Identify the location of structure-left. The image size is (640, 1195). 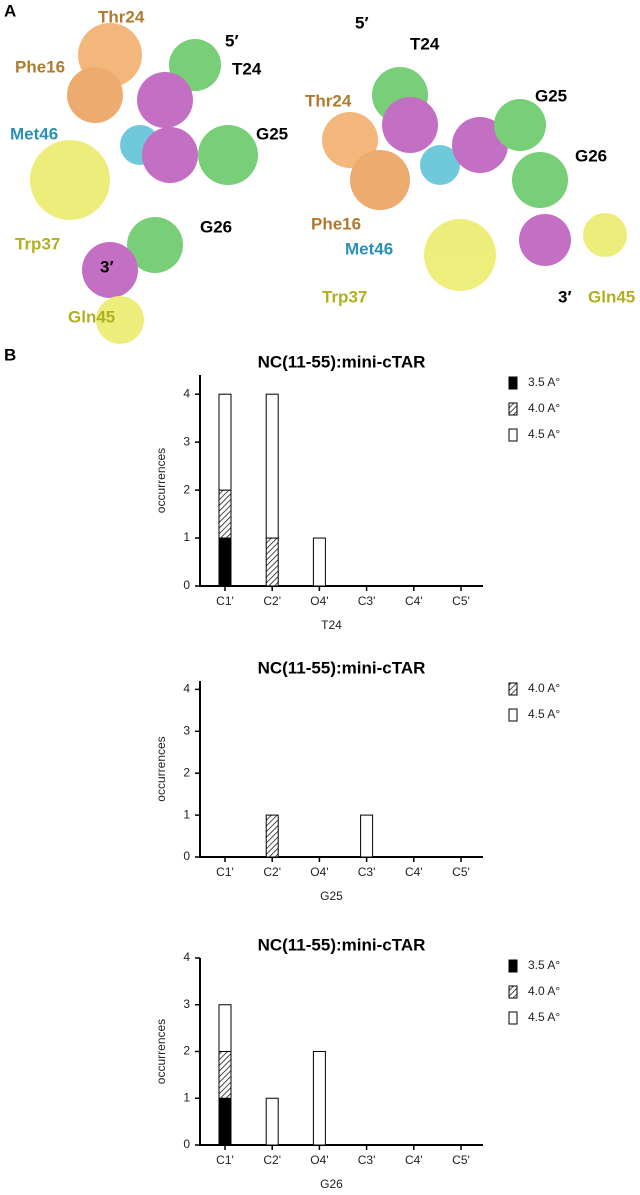
(144, 183).